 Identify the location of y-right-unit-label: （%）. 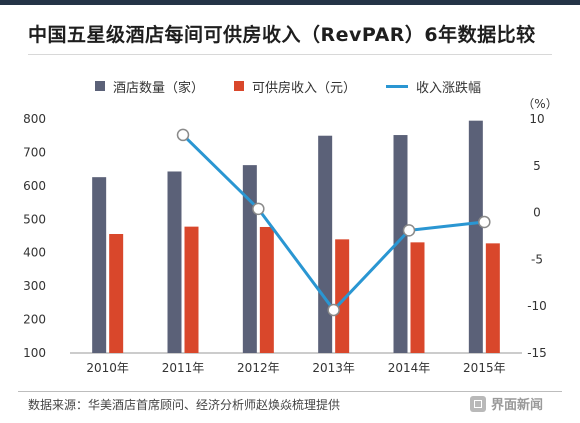
(539, 104).